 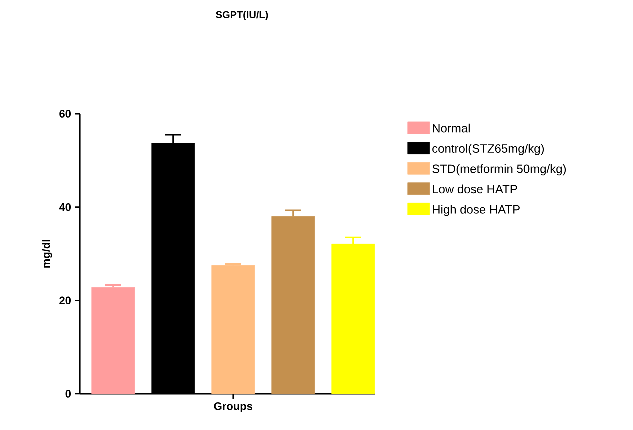 I want to click on legend-label: Low dose HATP, so click(x=475, y=189).